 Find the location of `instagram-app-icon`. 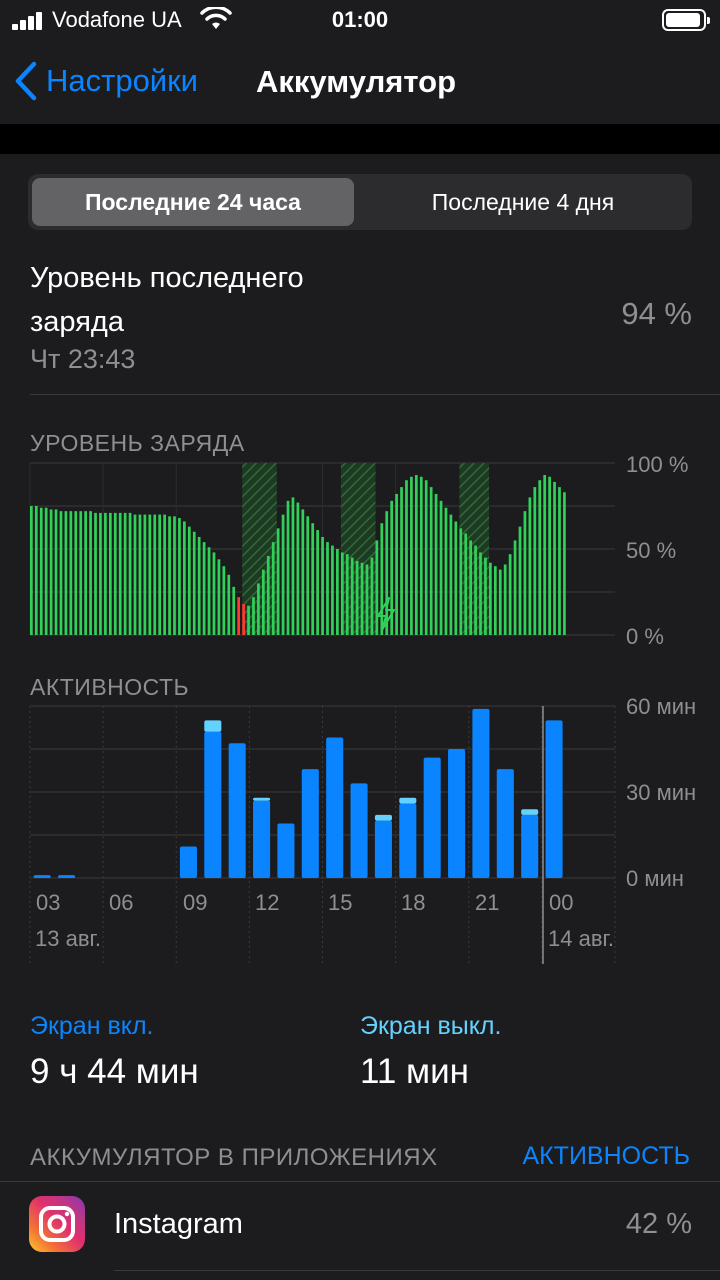

instagram-app-icon is located at coordinates (57, 1224).